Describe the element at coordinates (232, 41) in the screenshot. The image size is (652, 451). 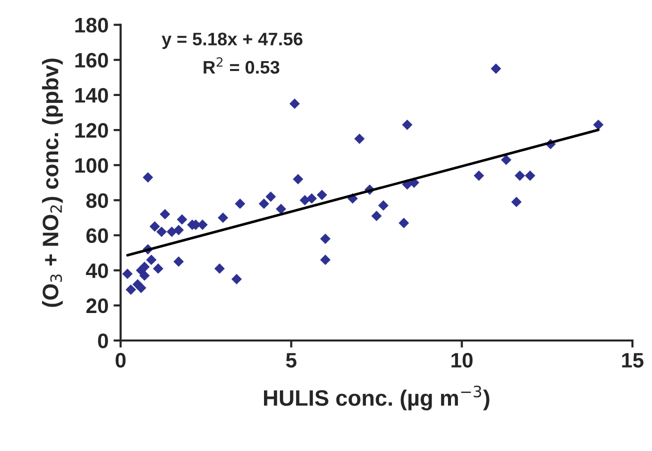
I see `annotation: y = 5.18x + 47.56` at that location.